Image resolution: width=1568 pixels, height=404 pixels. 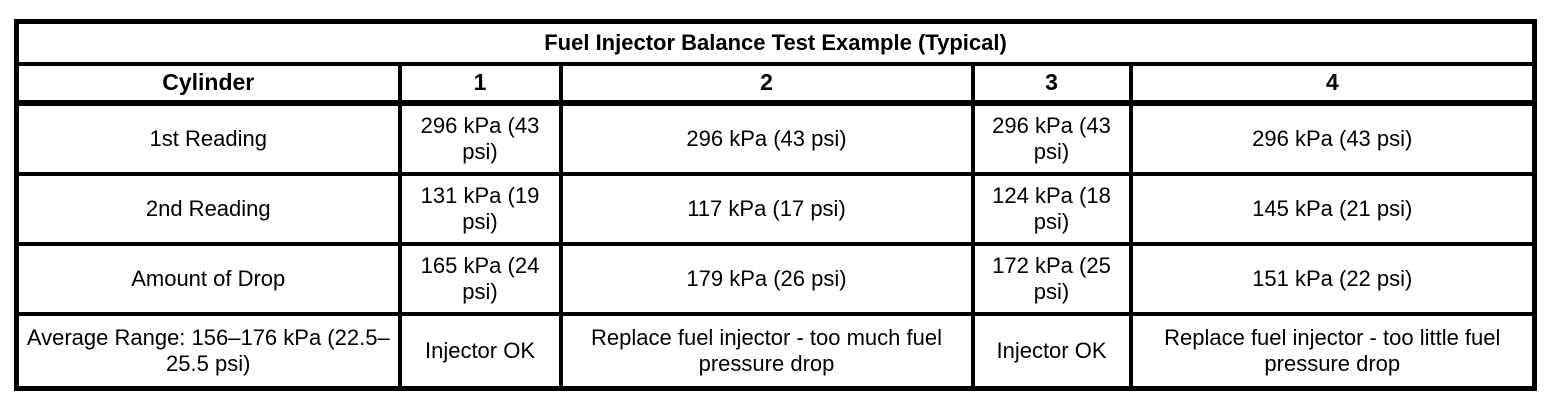 I want to click on table-header-row: Cylinder 1 2 3 4, so click(x=775, y=84).